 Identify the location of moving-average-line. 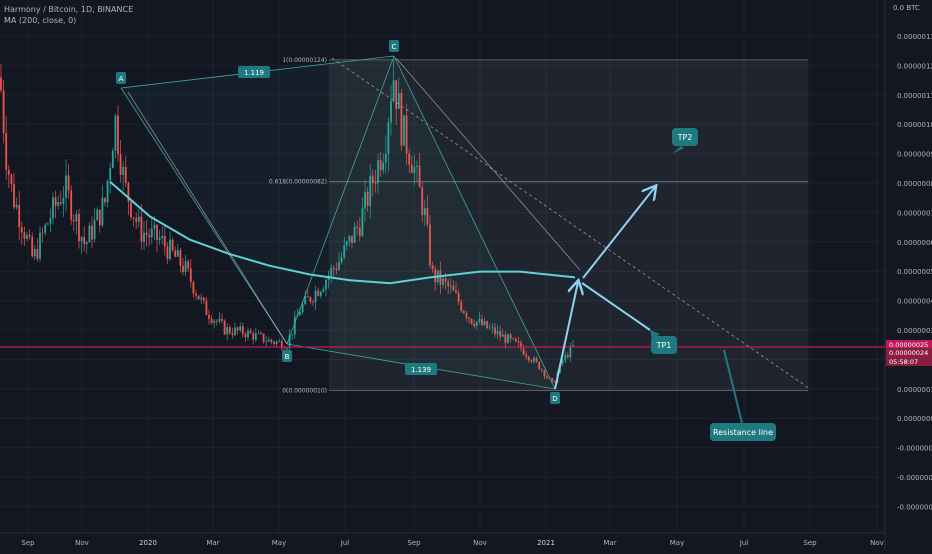
(342, 232).